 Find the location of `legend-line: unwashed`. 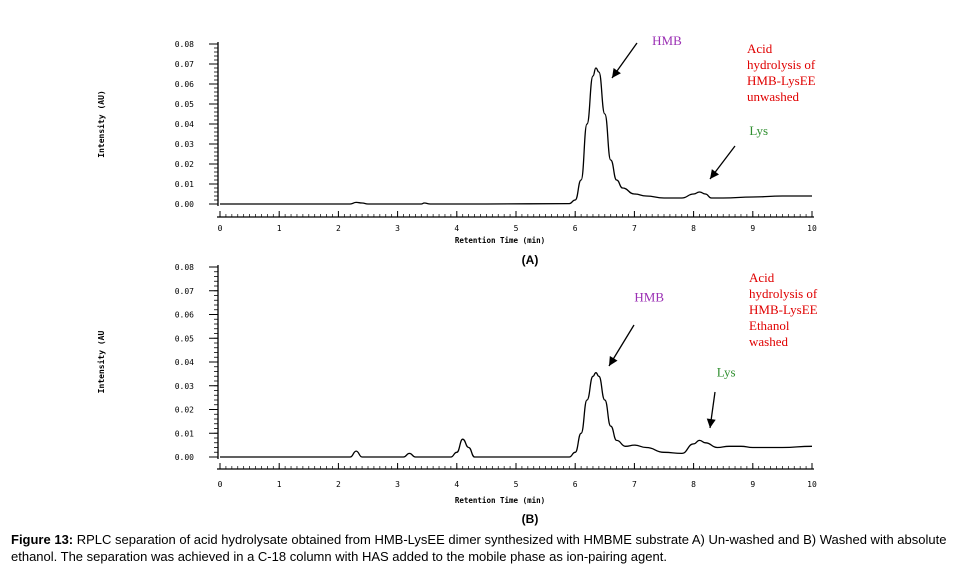

legend-line: unwashed is located at coordinates (773, 96).